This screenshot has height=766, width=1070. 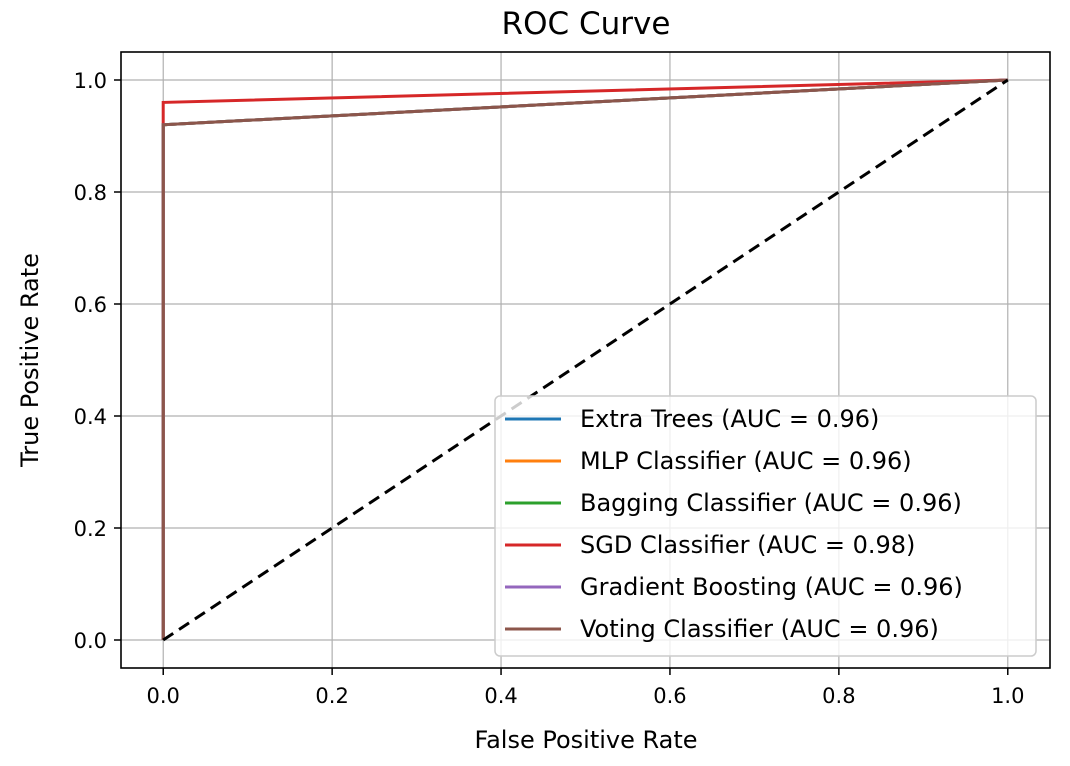 What do you see at coordinates (90, 193) in the screenshot?
I see `y-tick-label: 0.8` at bounding box center [90, 193].